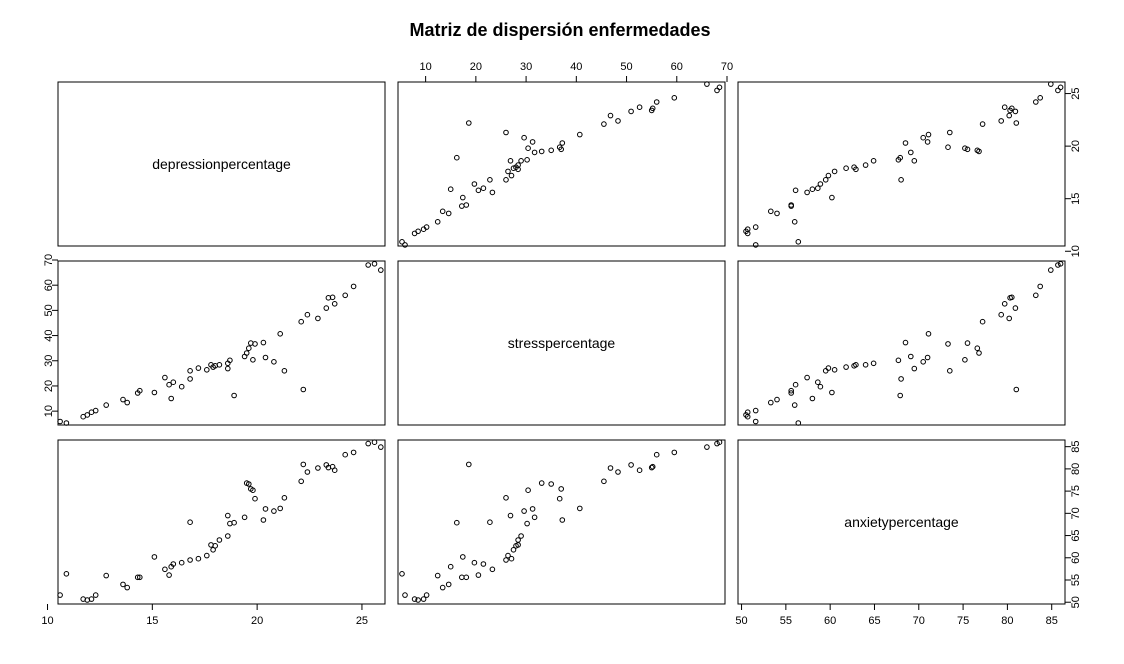 The width and height of the screenshot is (1124, 664). I want to click on y-tick-label-right-anxiety: 85, so click(1076, 447).